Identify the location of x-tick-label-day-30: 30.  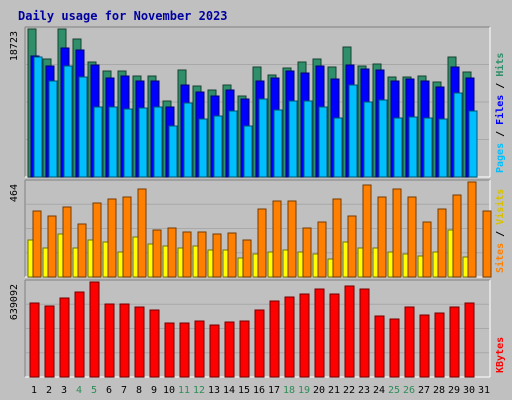
(469, 390).